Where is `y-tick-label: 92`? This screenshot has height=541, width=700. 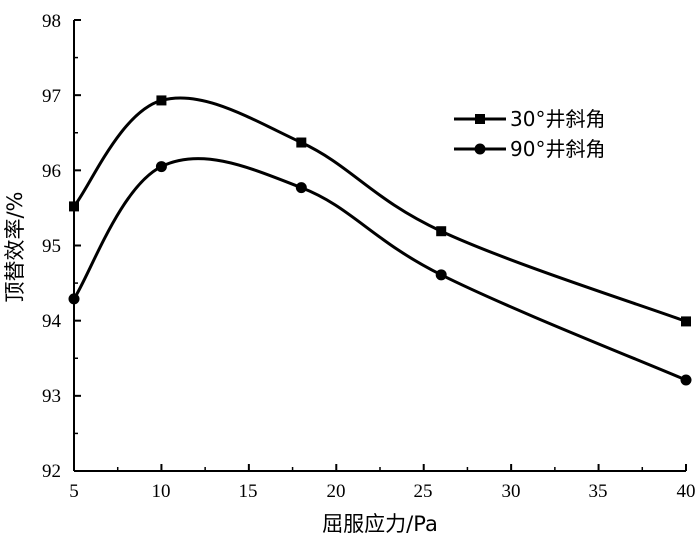 y-tick-label: 92 is located at coordinates (51, 471).